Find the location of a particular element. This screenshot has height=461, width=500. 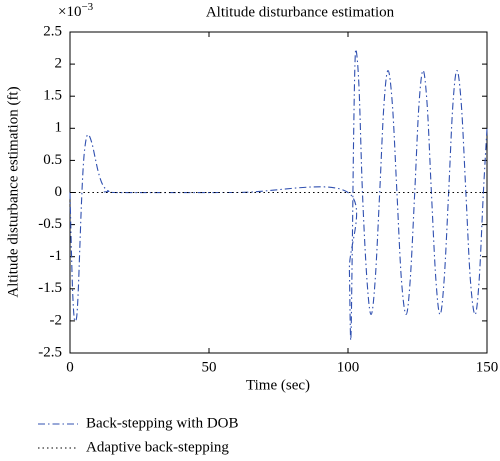

y-tick-label: 2 is located at coordinates (59, 64).